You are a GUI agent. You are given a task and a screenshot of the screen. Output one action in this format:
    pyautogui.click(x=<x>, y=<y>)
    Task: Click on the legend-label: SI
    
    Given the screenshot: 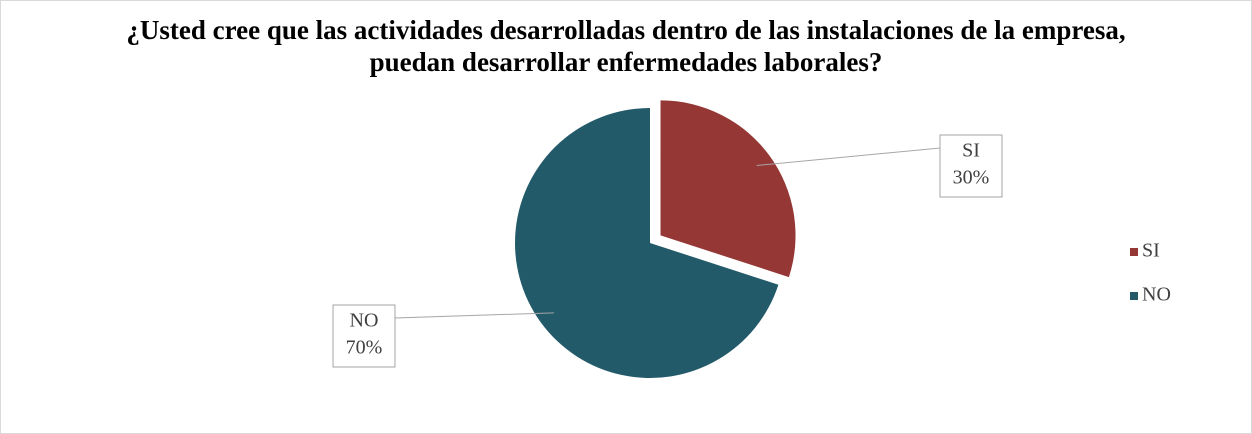 What is the action you would take?
    pyautogui.click(x=1151, y=251)
    